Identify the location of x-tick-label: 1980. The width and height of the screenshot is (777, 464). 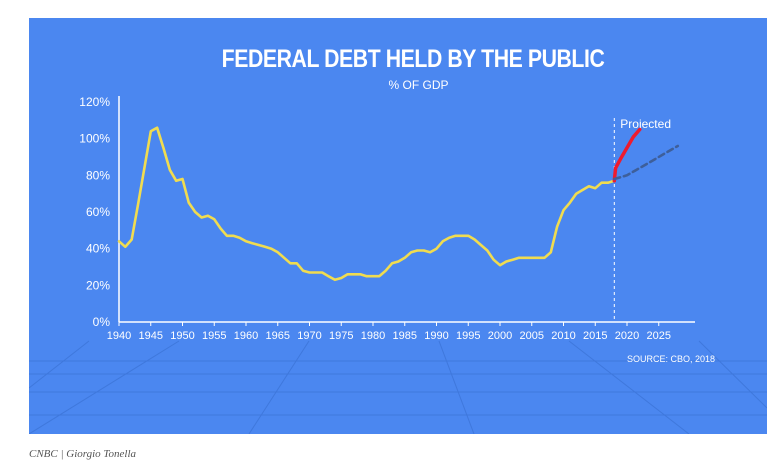
(373, 336).